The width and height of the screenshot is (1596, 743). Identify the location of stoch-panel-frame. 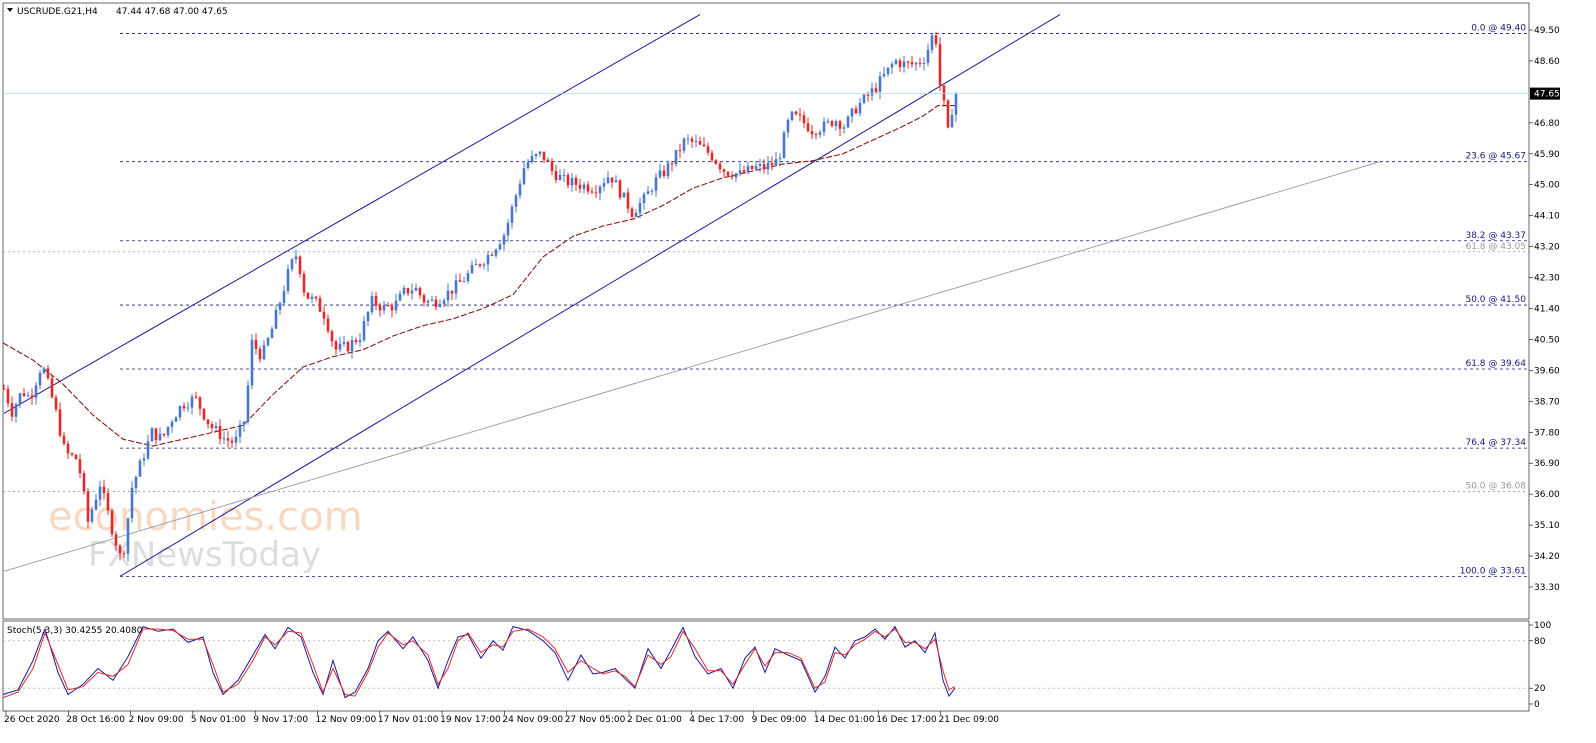
(766, 666).